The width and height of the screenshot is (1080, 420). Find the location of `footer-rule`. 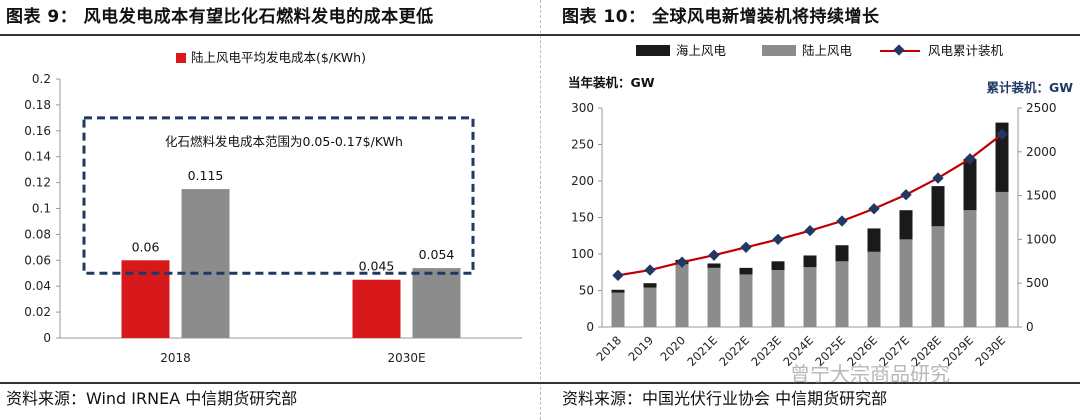

footer-rule is located at coordinates (540, 383).